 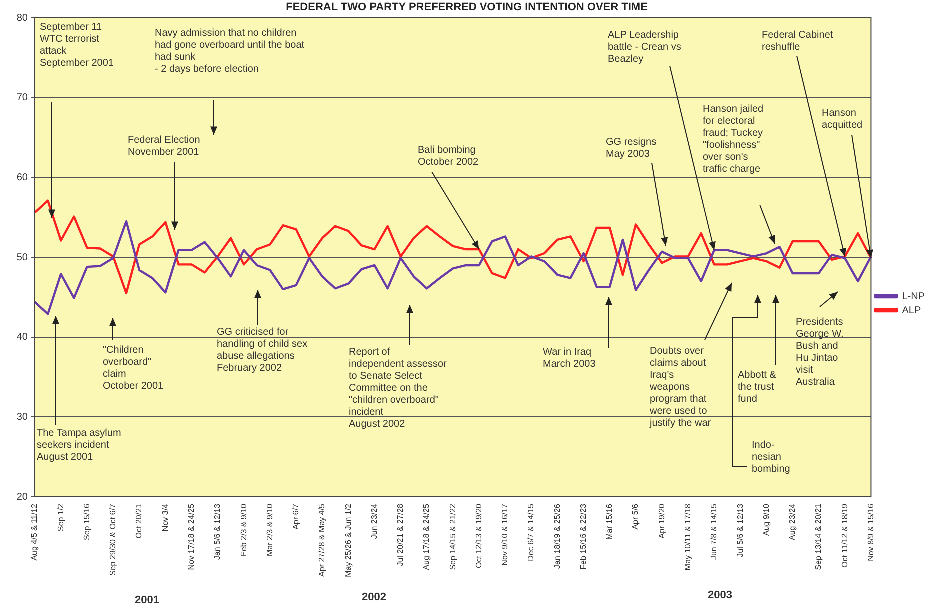 I want to click on annotation: Federal Cabinet reshuffle, so click(x=798, y=41).